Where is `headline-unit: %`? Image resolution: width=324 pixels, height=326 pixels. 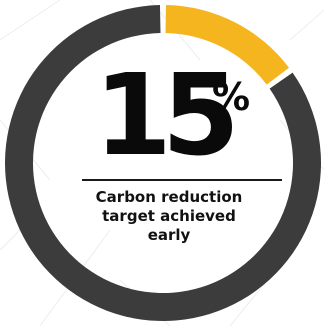 headline-unit: % is located at coordinates (231, 97).